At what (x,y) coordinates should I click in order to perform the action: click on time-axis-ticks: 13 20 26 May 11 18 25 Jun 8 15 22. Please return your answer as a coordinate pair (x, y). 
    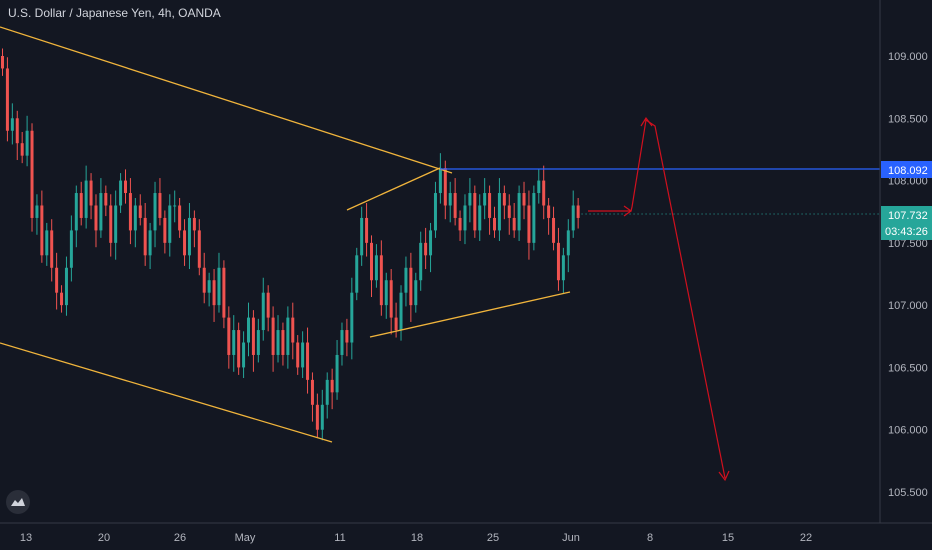
    Looking at the image, I should click on (416, 538).